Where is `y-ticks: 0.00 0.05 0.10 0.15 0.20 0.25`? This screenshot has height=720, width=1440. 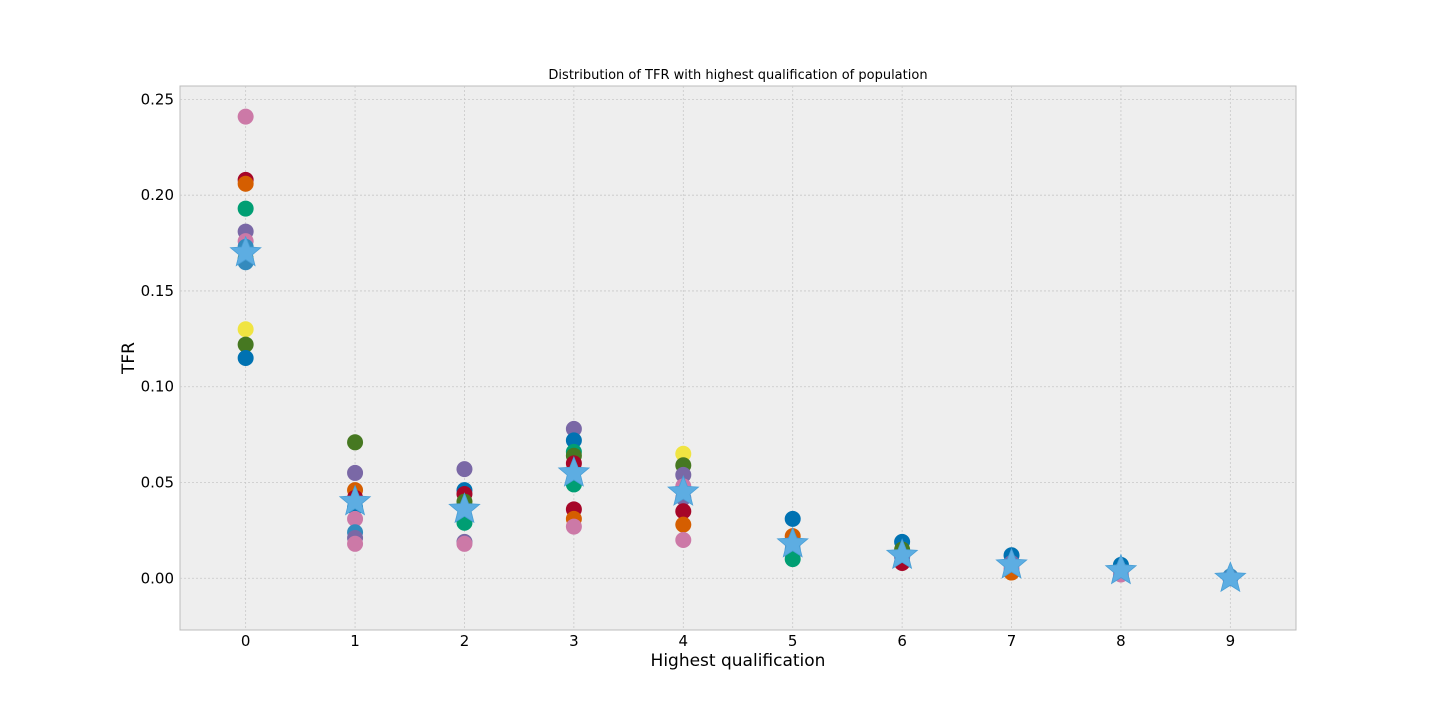
y-ticks: 0.00 0.05 0.10 0.15 0.20 0.25 is located at coordinates (157, 338).